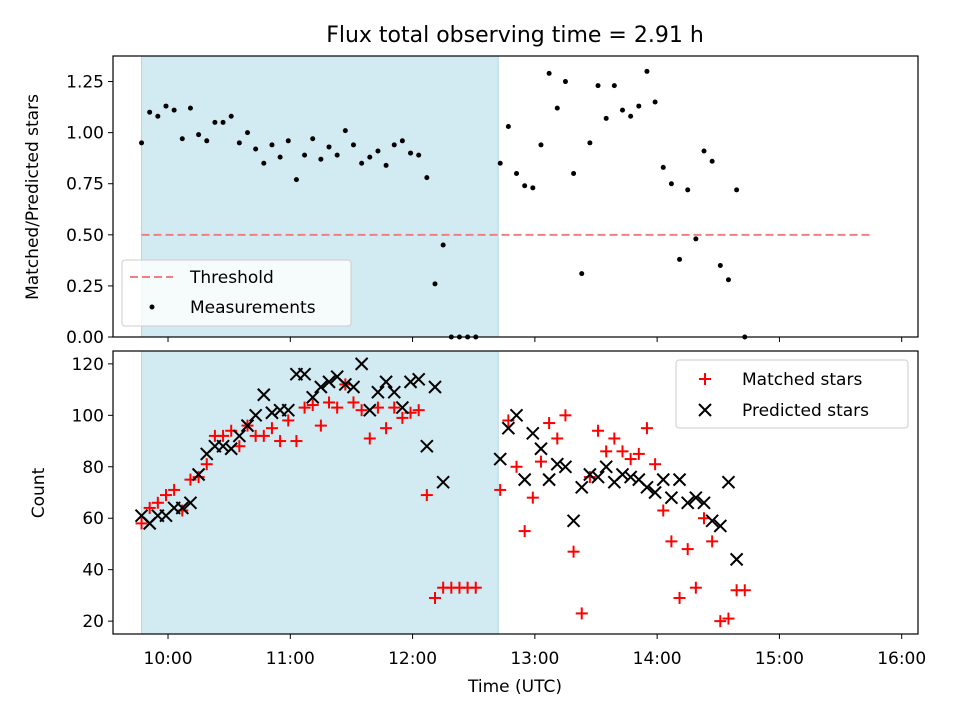 Image resolution: width=960 pixels, height=720 pixels. What do you see at coordinates (657, 659) in the screenshot?
I see `x-tick-label: 14:00` at bounding box center [657, 659].